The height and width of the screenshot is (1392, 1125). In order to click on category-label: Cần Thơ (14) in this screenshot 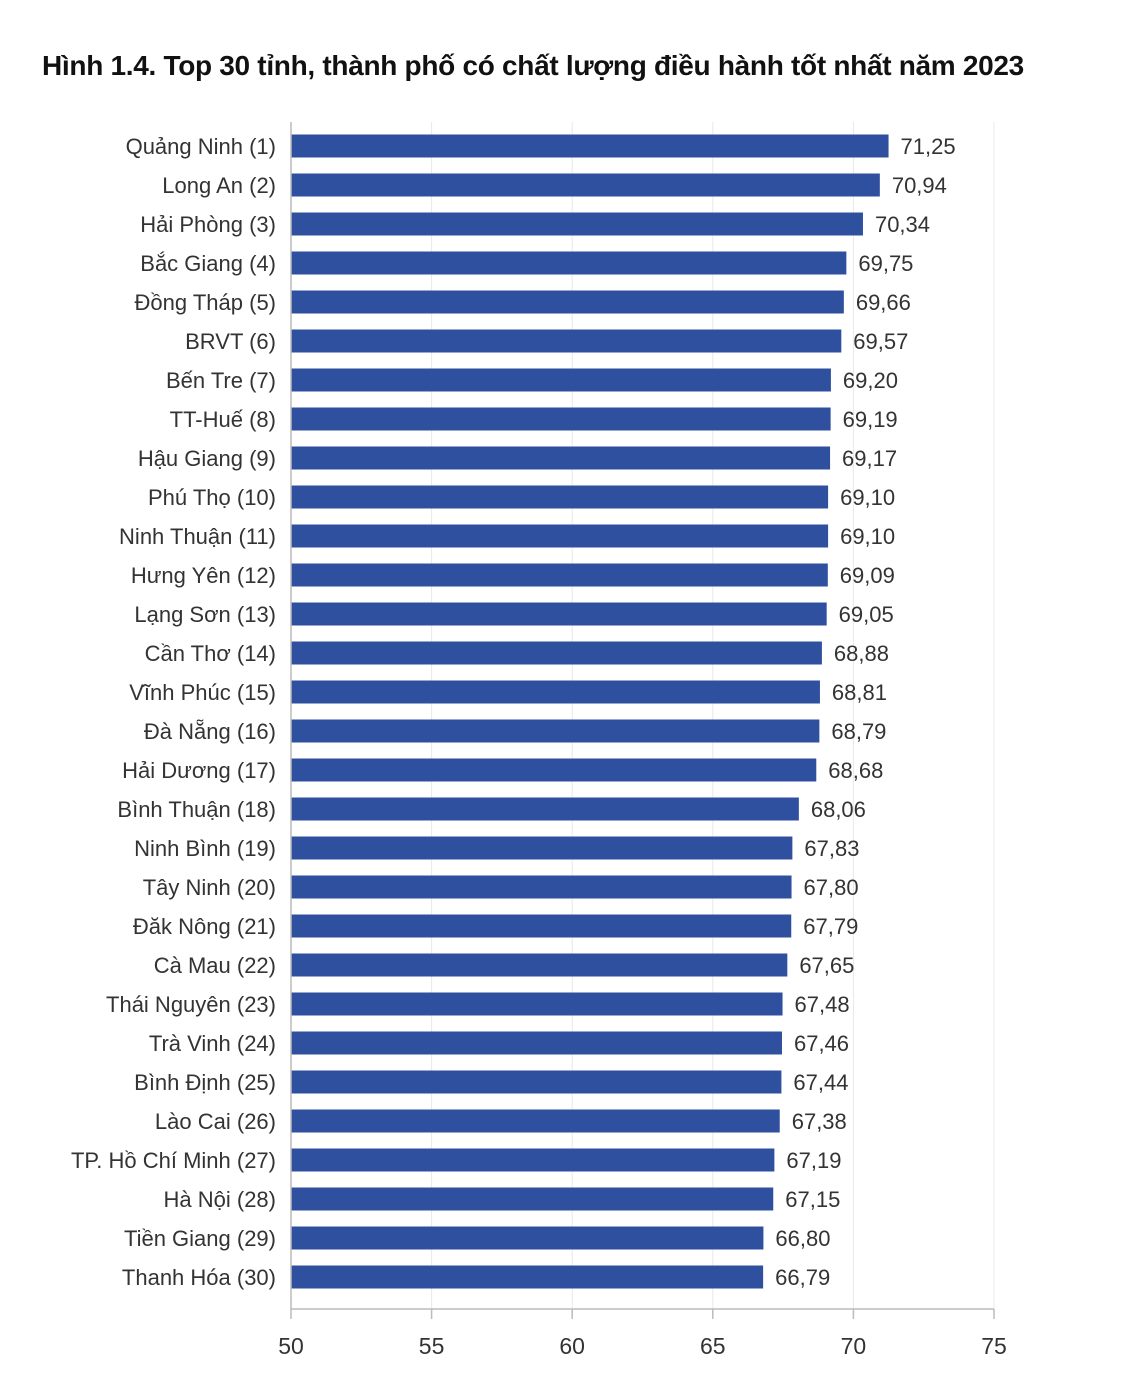, I will do `click(210, 653)`.